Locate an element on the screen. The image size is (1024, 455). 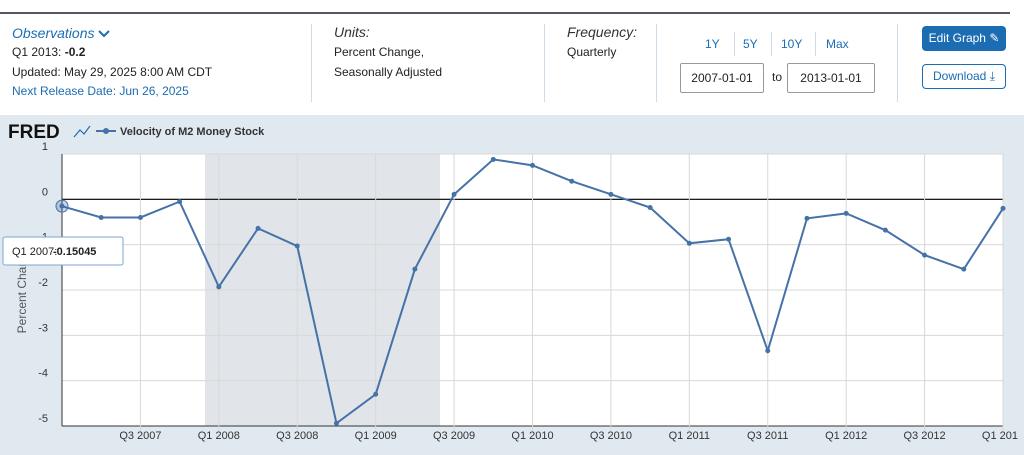
tooltip: Q1 2007:-0.15045 is located at coordinates (63, 251).